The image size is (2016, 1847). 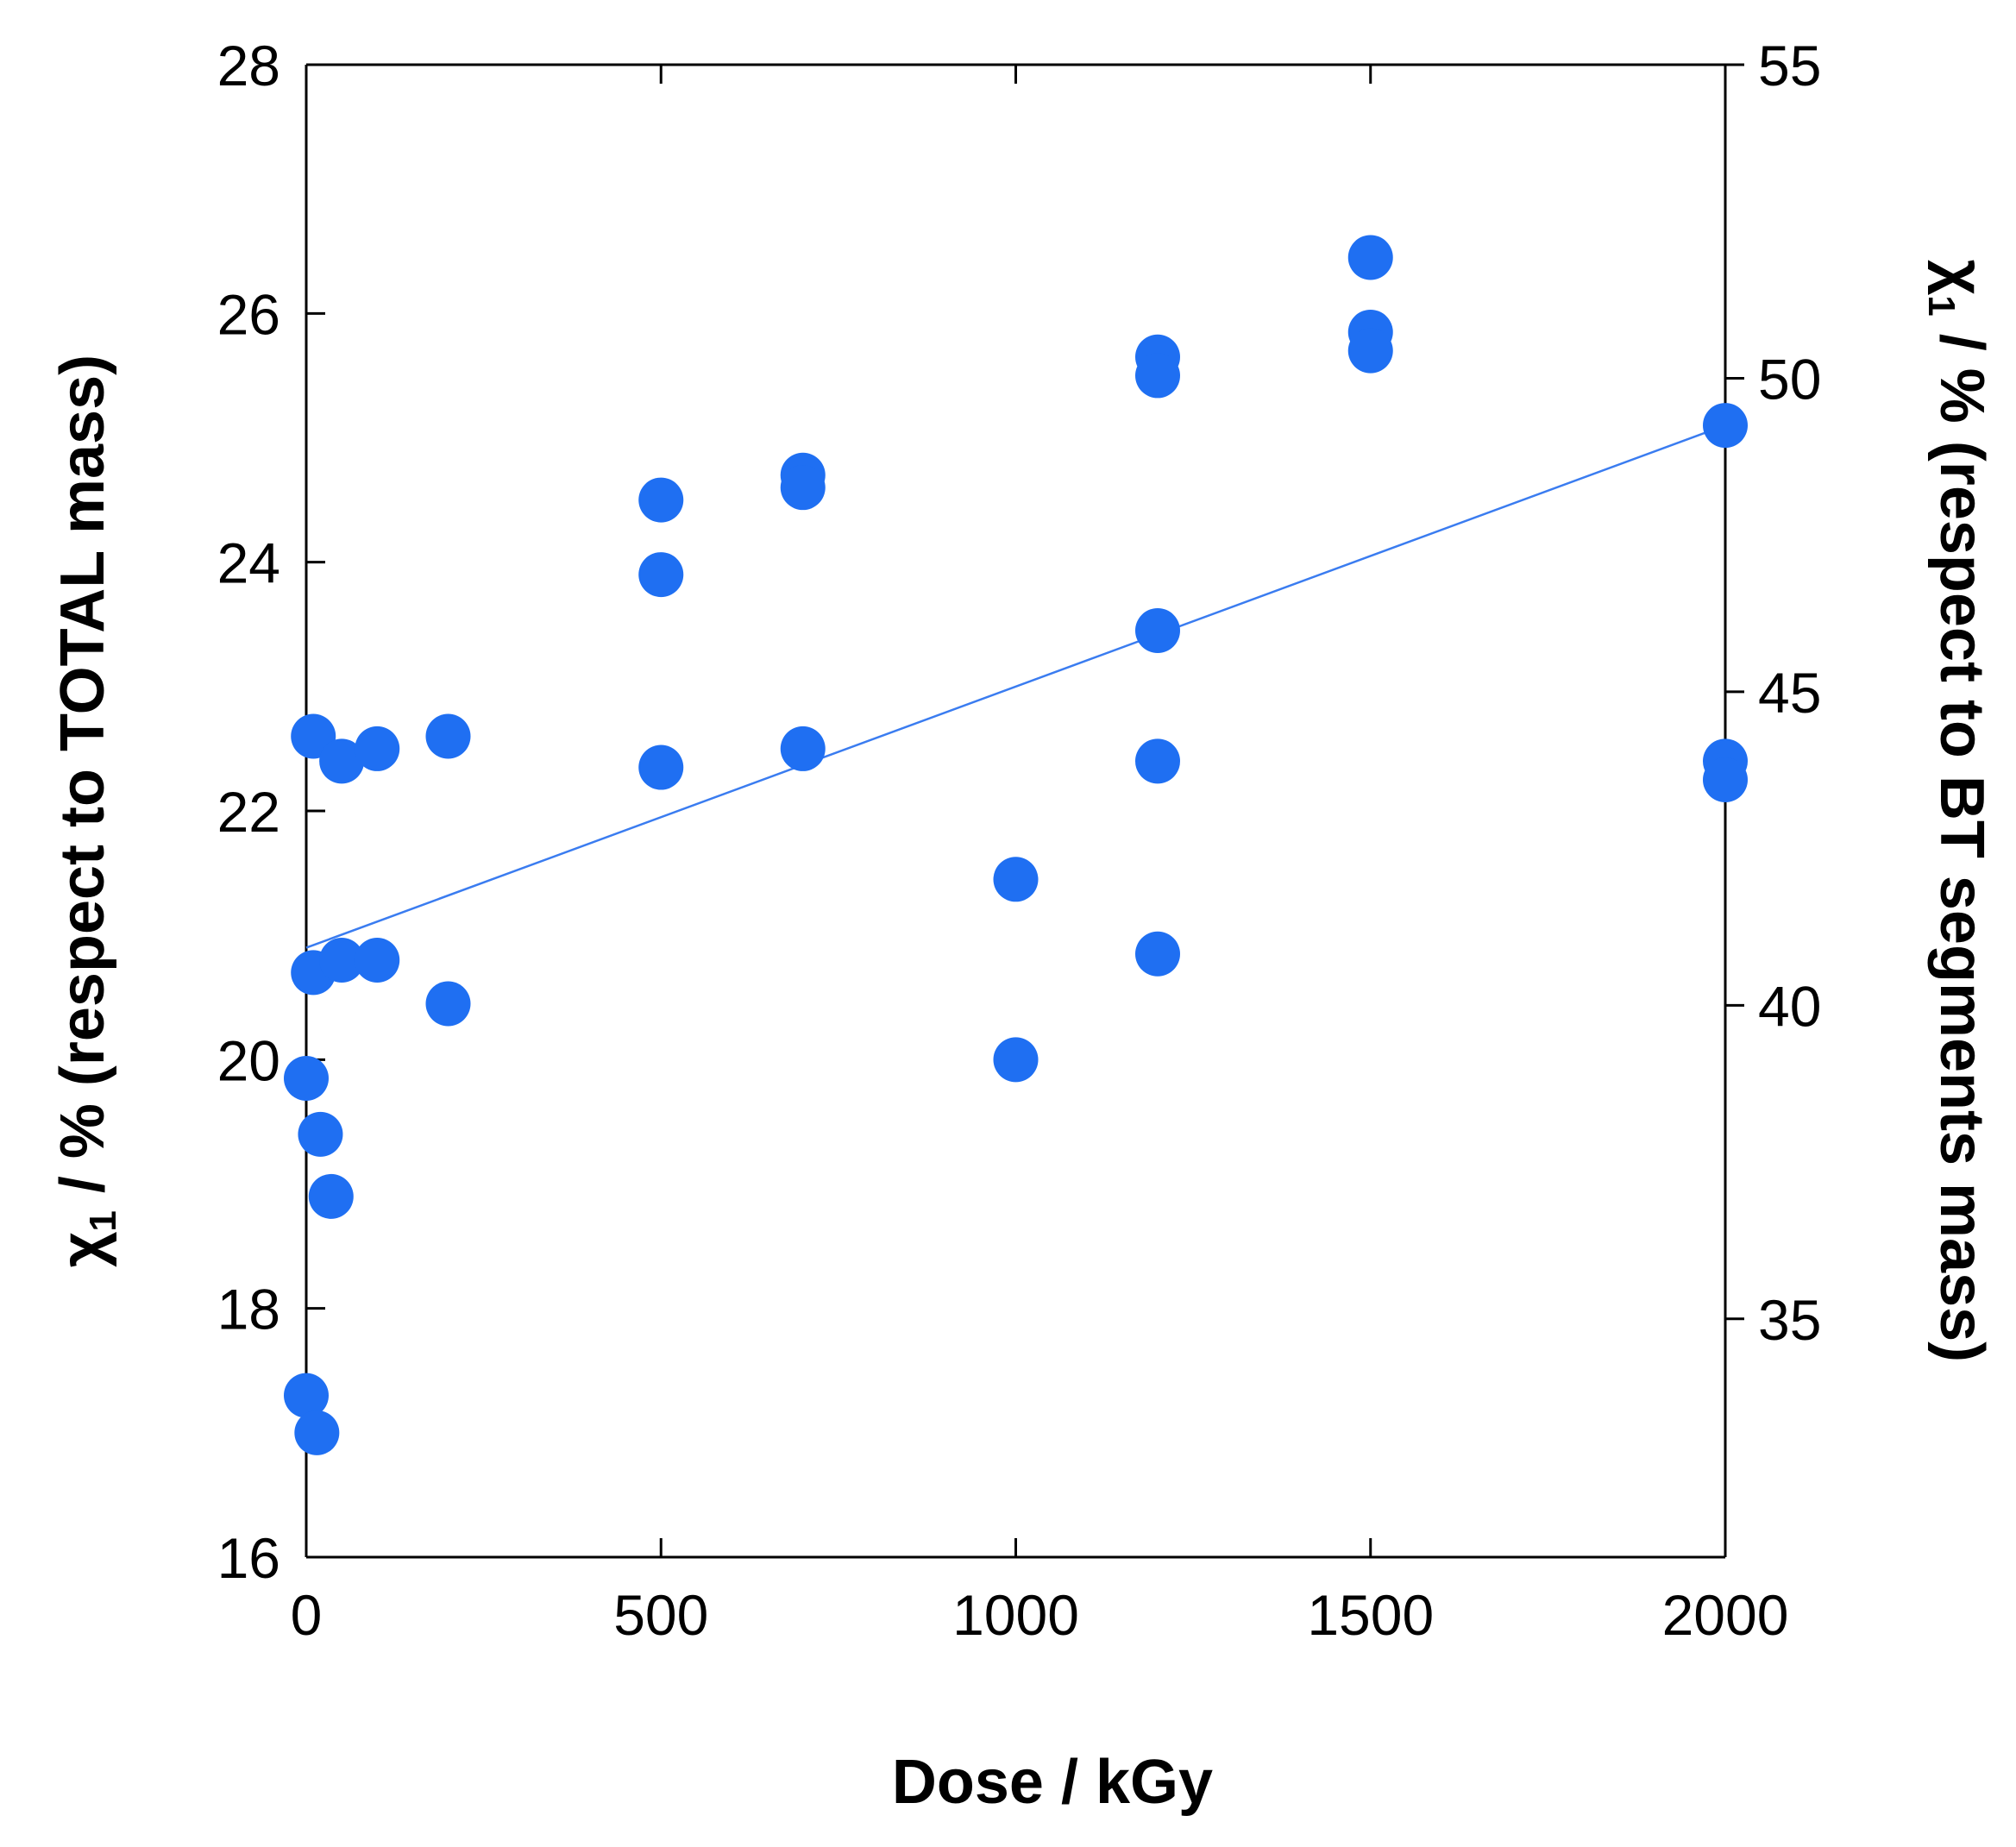 I want to click on y2-axis-title-symbol: χ, so click(x=1961, y=278).